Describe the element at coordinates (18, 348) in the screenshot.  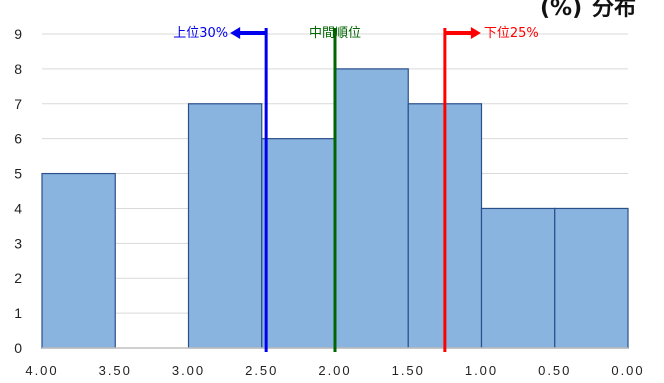
I see `y-tick-label-0: 0` at that location.